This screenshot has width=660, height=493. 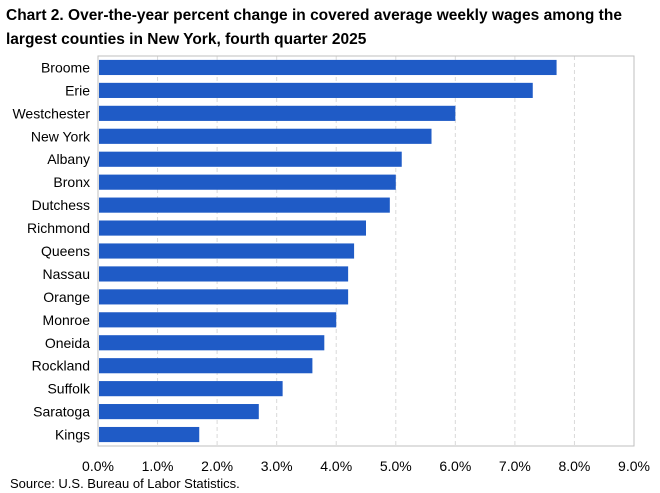 What do you see at coordinates (65, 251) in the screenshot?
I see `category-label: Queens` at bounding box center [65, 251].